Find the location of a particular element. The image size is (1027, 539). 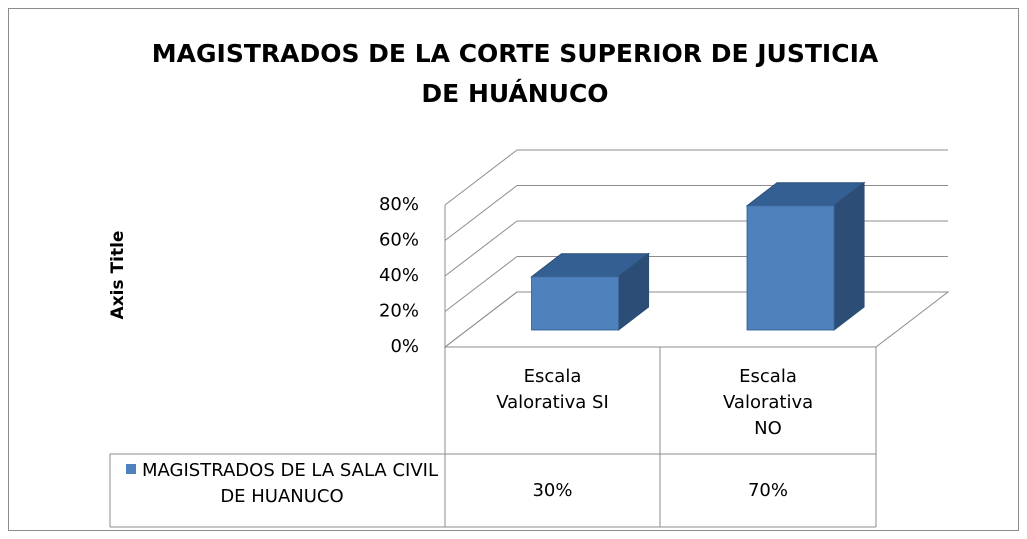

y-tick-label: 0% is located at coordinates (404, 346).